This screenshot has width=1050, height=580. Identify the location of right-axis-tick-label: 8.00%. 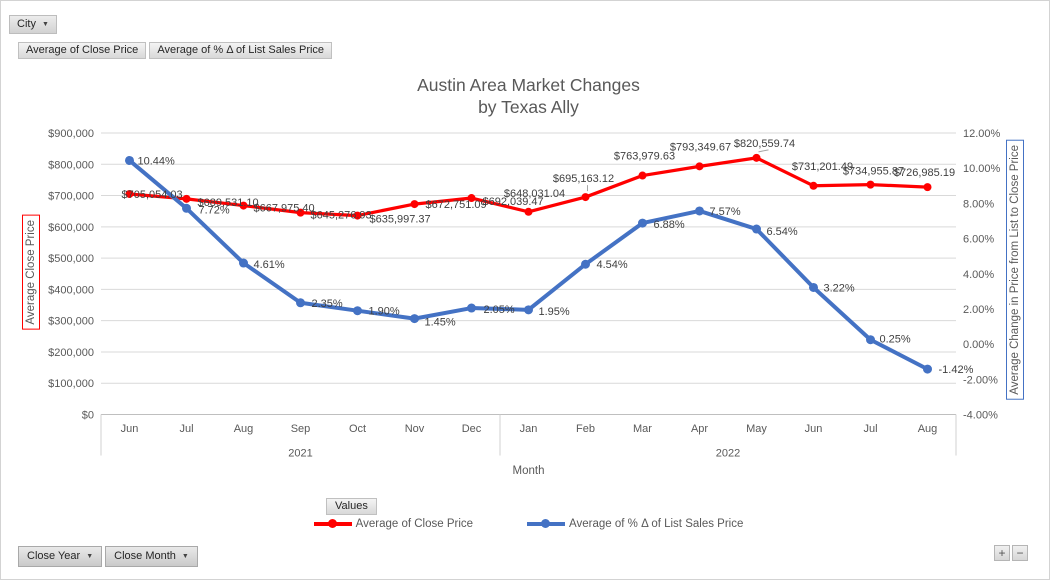
(978, 204).